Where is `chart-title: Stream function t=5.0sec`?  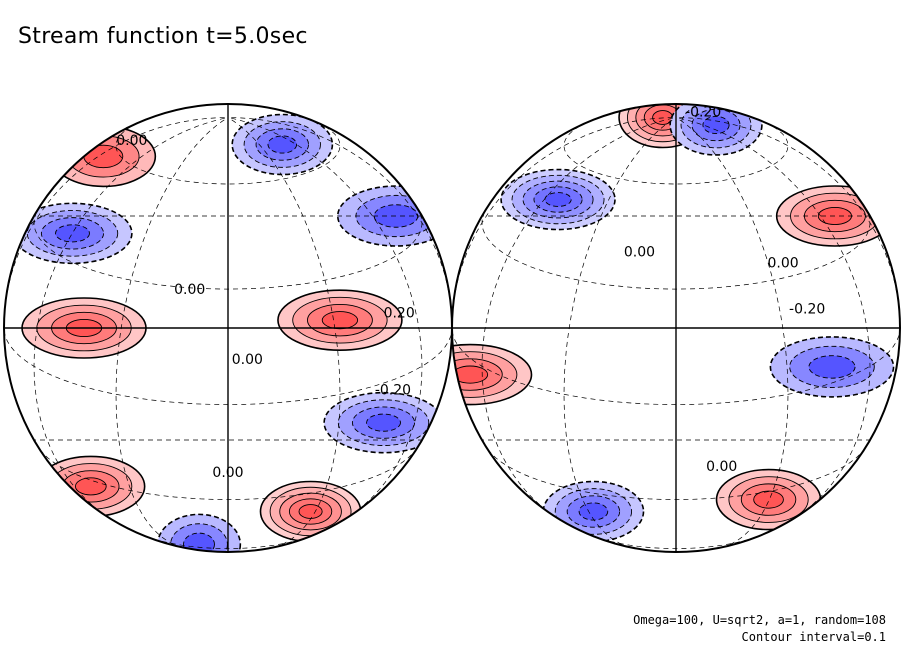
chart-title: Stream function t=5.0sec is located at coordinates (163, 36).